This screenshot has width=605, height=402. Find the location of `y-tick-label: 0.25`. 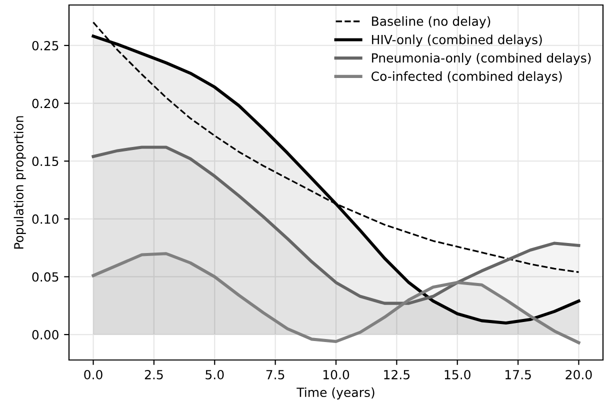

y-tick-label: 0.25 is located at coordinates (45, 45).